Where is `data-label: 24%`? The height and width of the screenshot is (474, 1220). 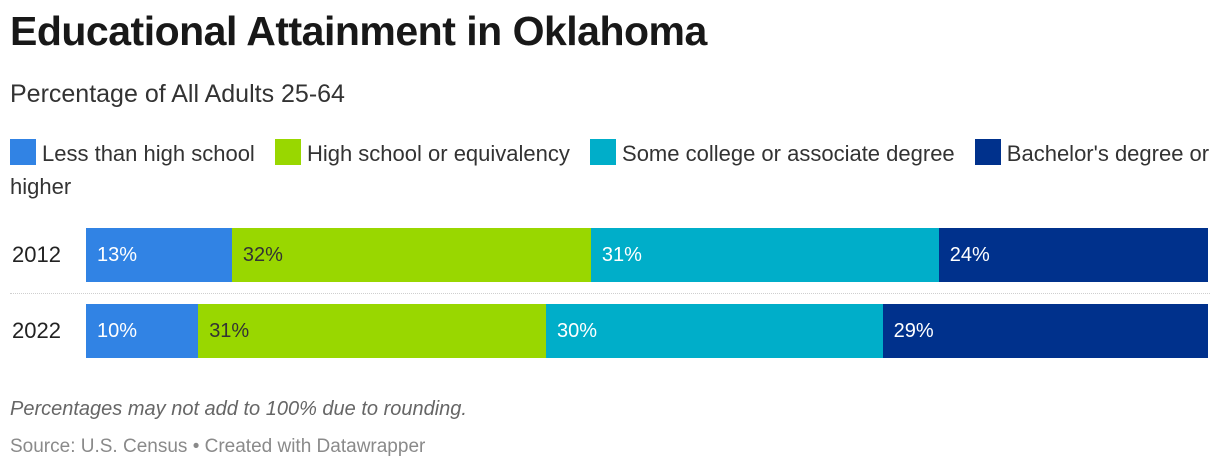 data-label: 24% is located at coordinates (969, 255).